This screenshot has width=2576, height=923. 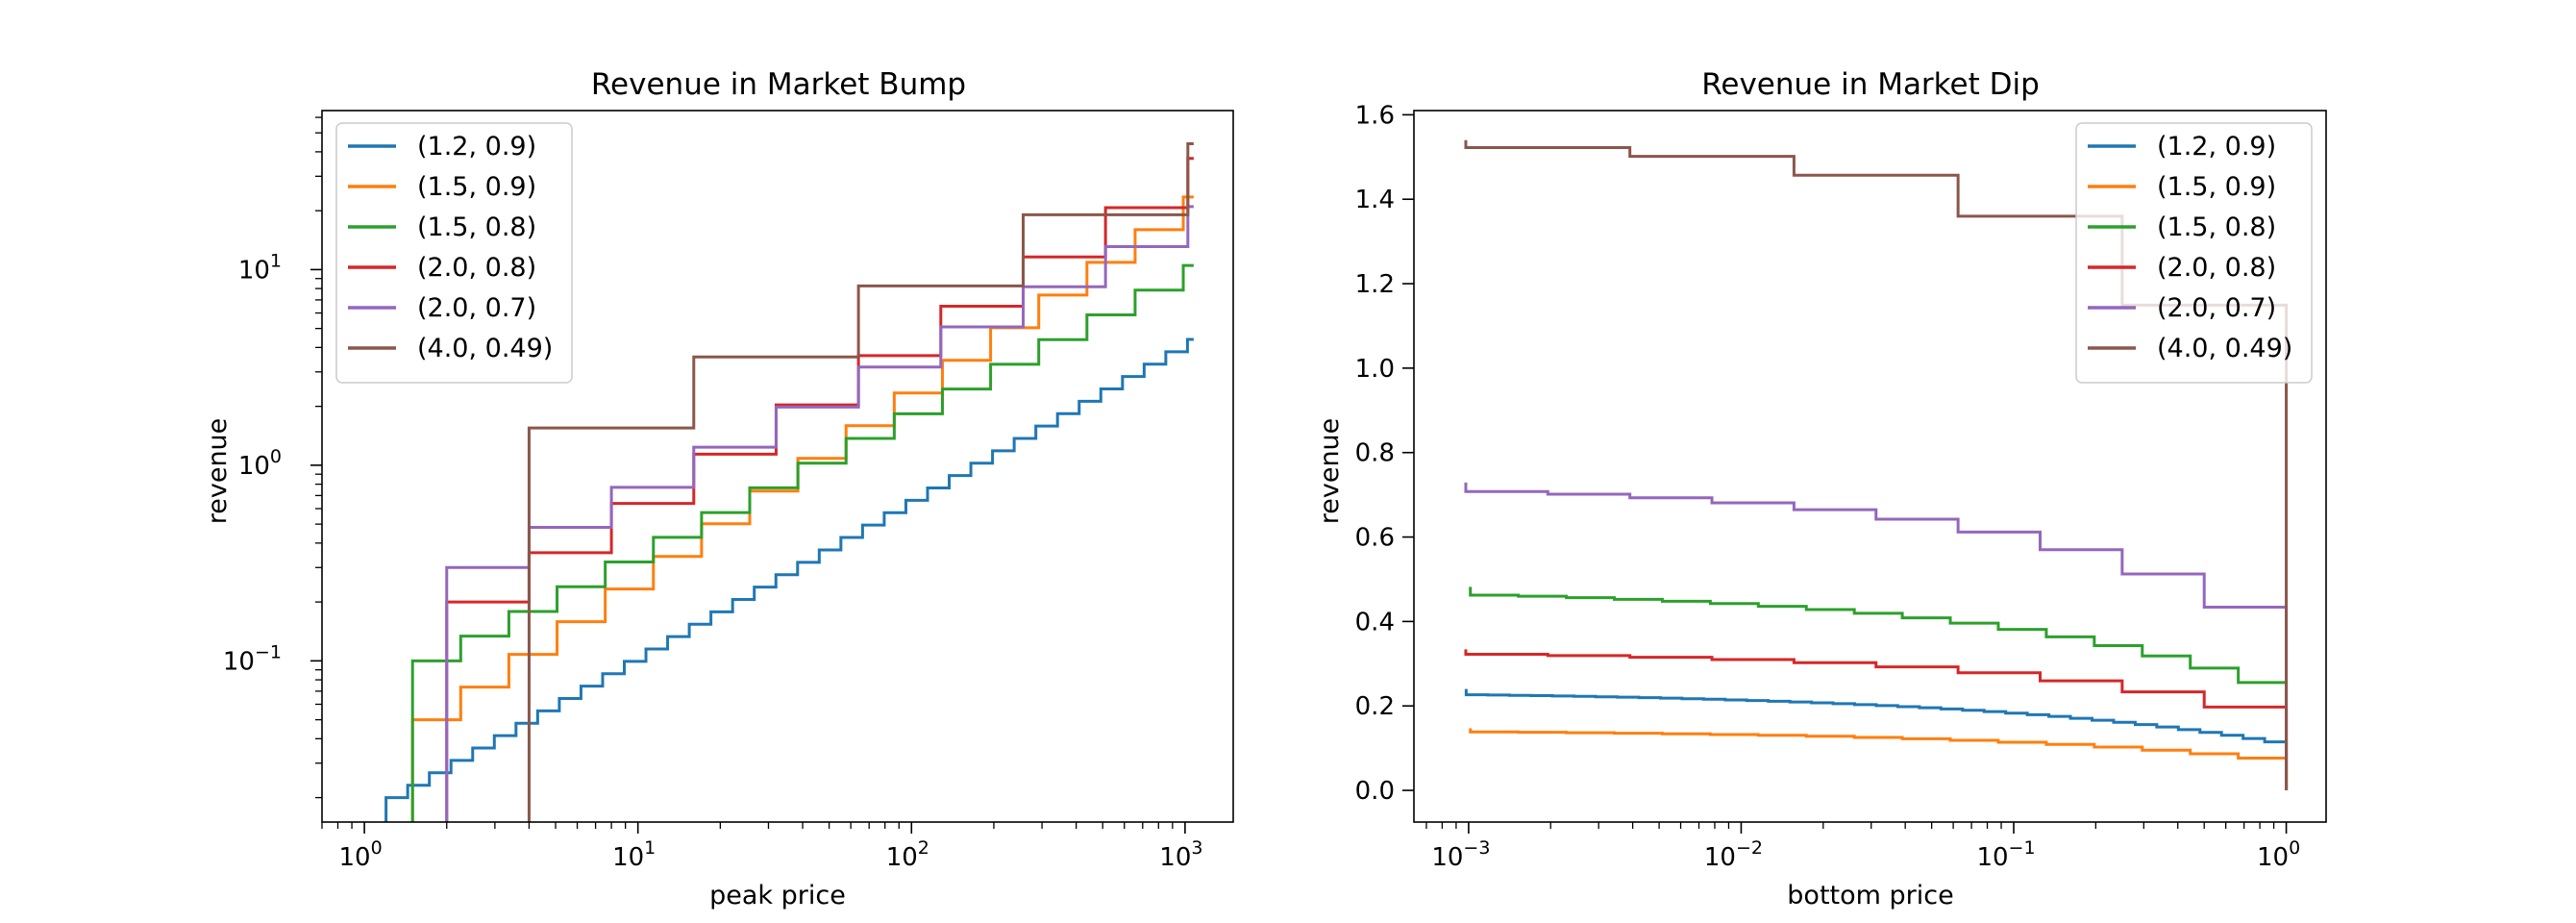 I want to click on x-tick-label: 10², so click(x=908, y=854).